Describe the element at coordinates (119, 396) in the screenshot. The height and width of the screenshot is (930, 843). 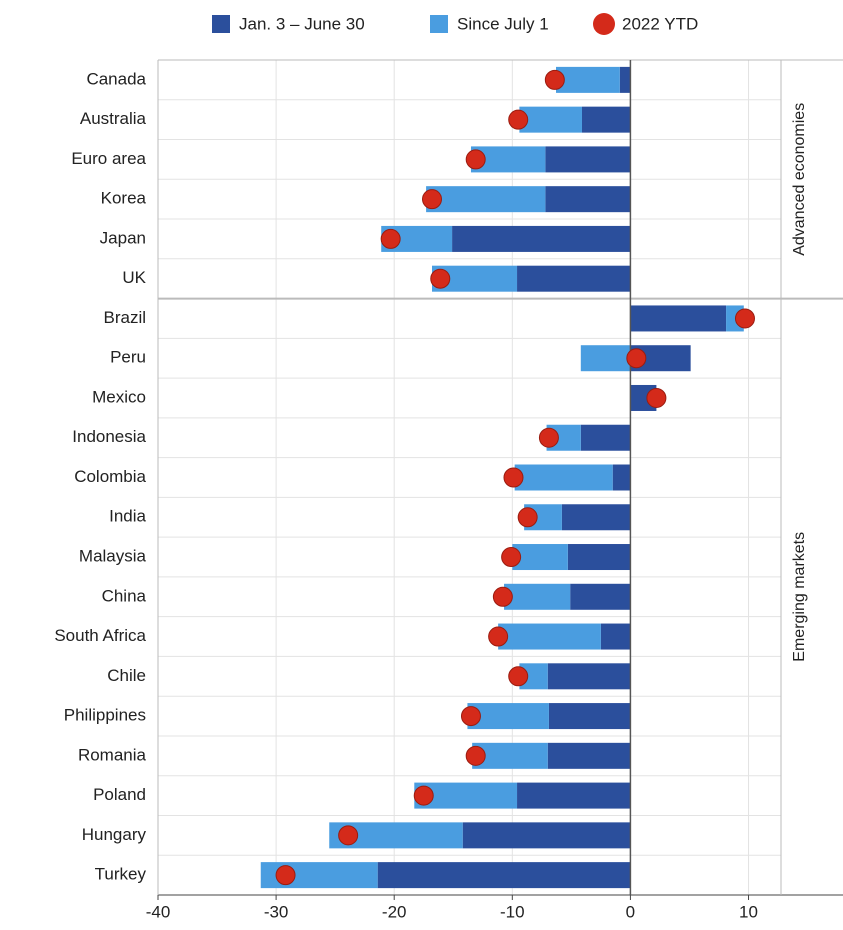
I see `y-tick-label: Mexico` at that location.